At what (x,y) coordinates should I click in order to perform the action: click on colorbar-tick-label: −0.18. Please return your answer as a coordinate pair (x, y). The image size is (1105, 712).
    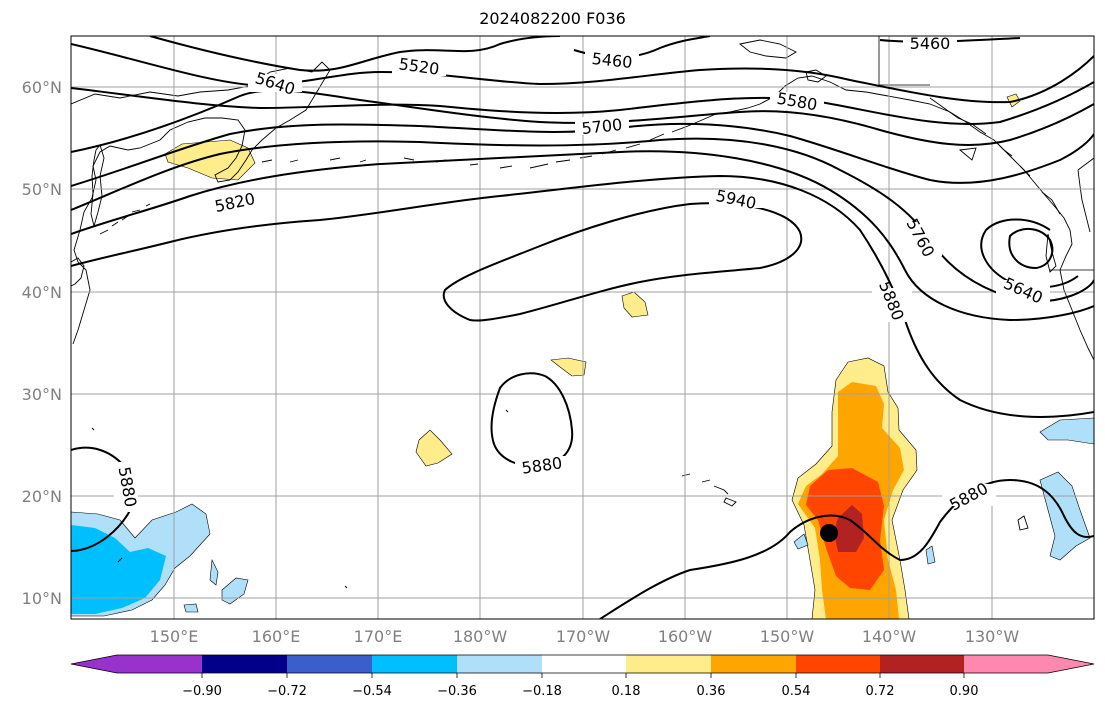
    Looking at the image, I should click on (542, 691).